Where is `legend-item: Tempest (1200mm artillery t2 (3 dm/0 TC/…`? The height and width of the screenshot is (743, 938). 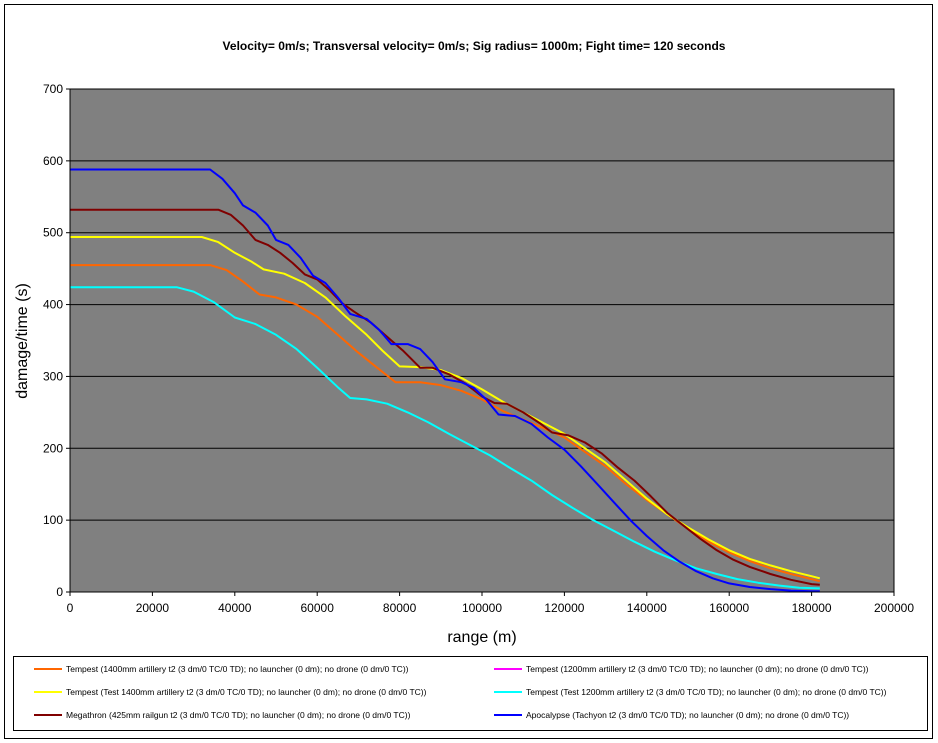
legend-item: Tempest (1200mm artillery t2 (3 dm/0 TC/… is located at coordinates (681, 669).